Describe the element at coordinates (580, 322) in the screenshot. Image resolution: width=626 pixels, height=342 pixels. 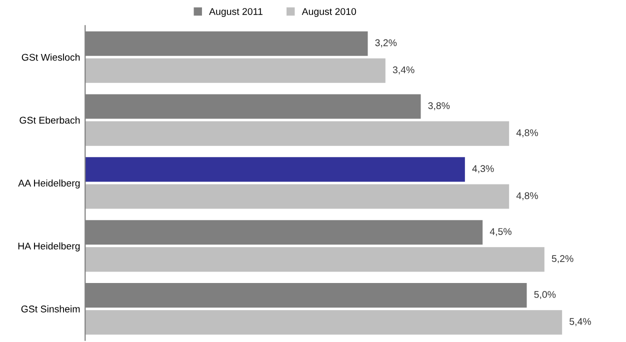
I see `data-label: 5,4%` at that location.